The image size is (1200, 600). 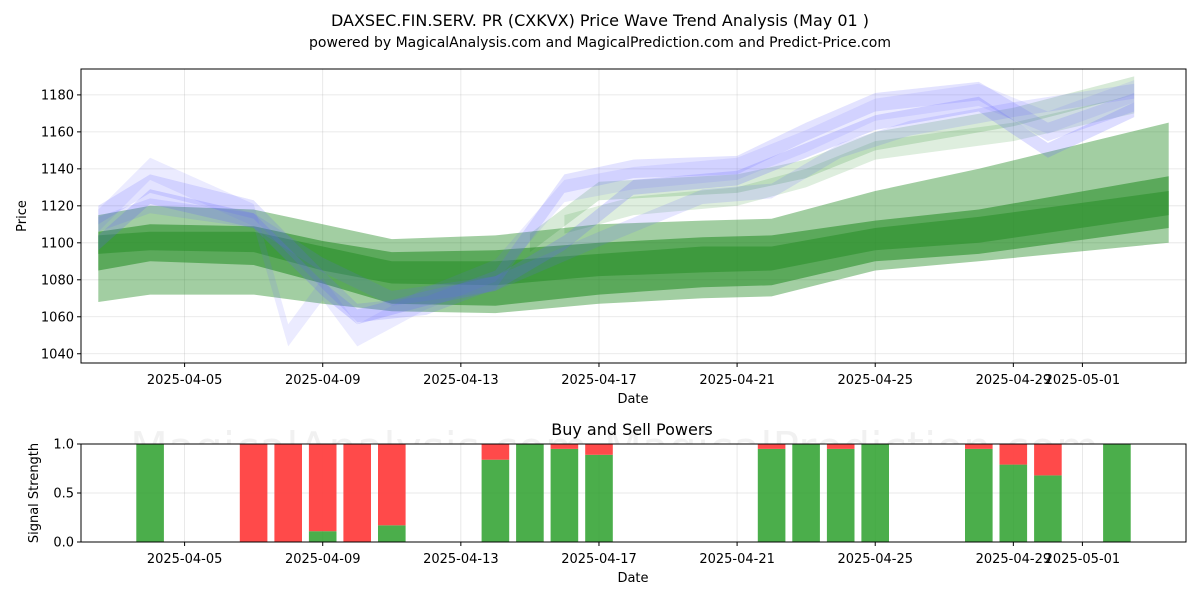 I want to click on signal-x-tick-label: 2025-04-17, so click(x=599, y=559).